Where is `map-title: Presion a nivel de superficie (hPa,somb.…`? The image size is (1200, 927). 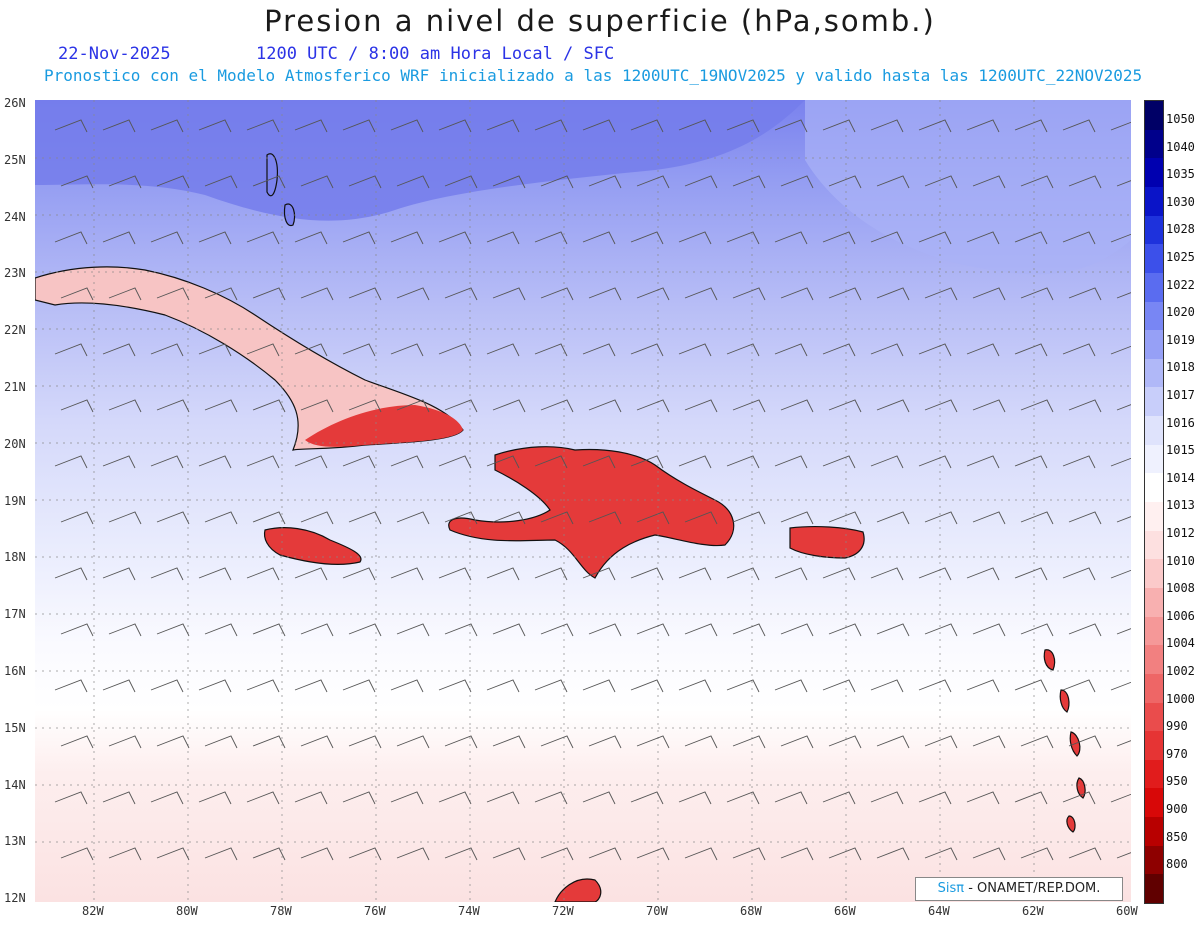 map-title: Presion a nivel de superficie (hPa,somb.… is located at coordinates (600, 21).